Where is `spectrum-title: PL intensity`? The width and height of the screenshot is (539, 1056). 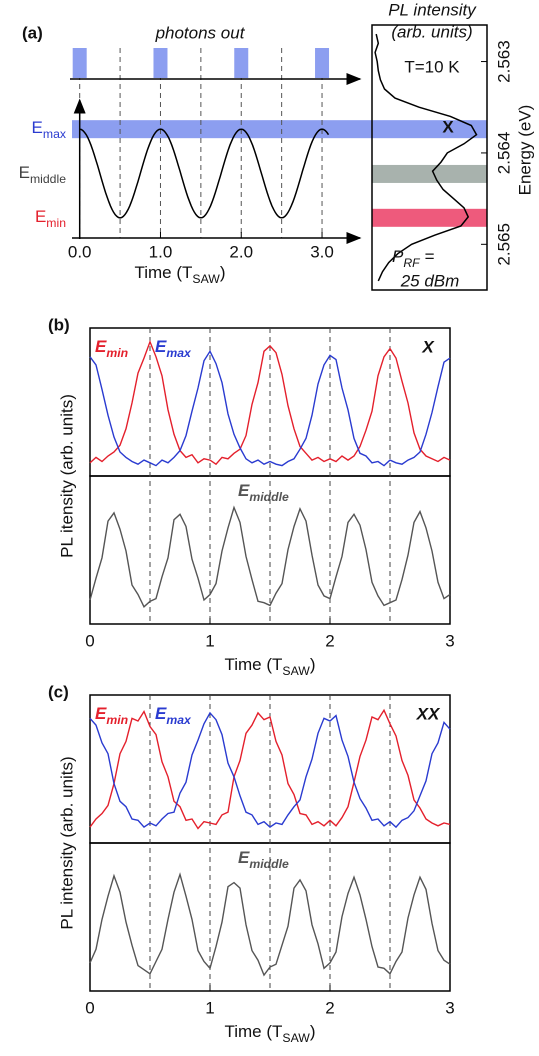
spectrum-title: PL intensity is located at coordinates (432, 9).